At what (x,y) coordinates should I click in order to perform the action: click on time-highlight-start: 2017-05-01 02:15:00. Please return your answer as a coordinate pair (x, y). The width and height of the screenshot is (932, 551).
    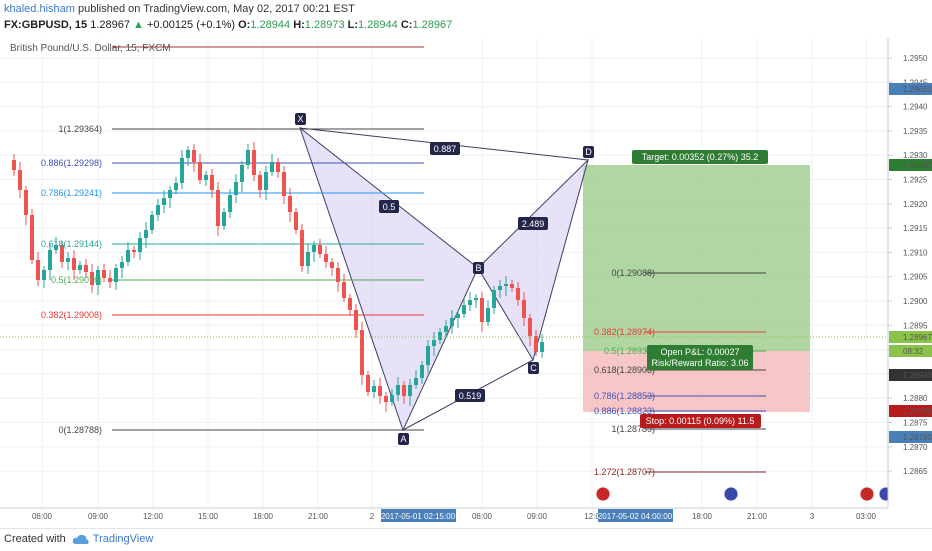
    Looking at the image, I should click on (418, 516).